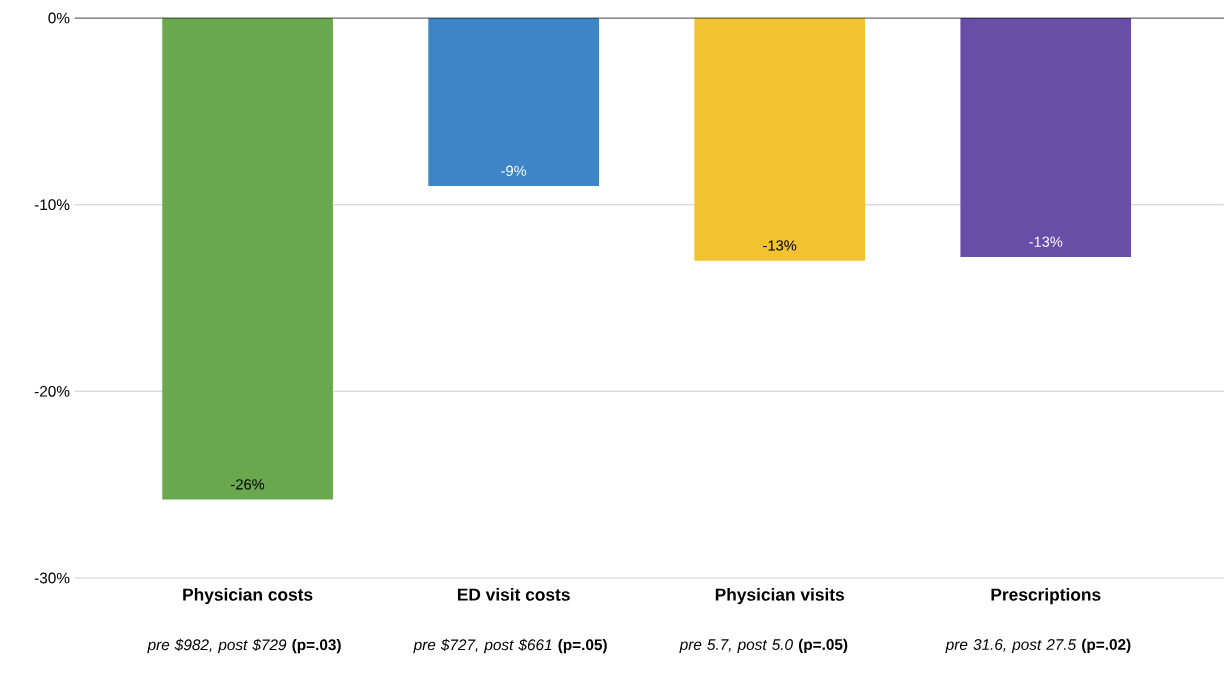  What do you see at coordinates (248, 484) in the screenshot?
I see `data-label: -26%` at bounding box center [248, 484].